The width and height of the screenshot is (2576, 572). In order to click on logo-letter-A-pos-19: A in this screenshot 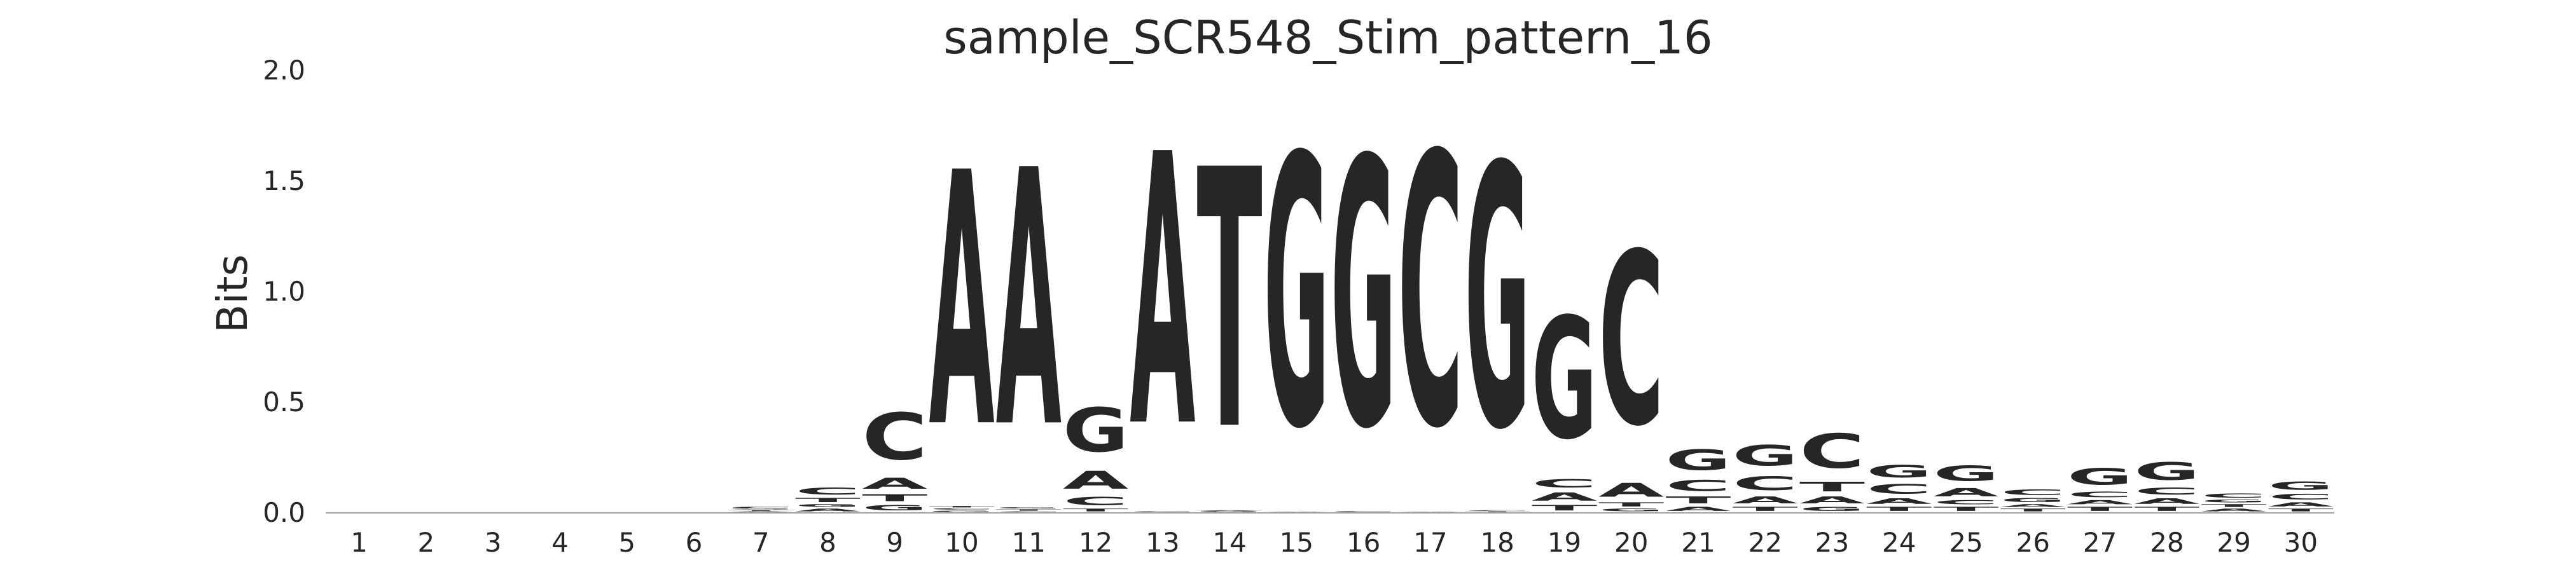, I will do `click(1565, 496)`.